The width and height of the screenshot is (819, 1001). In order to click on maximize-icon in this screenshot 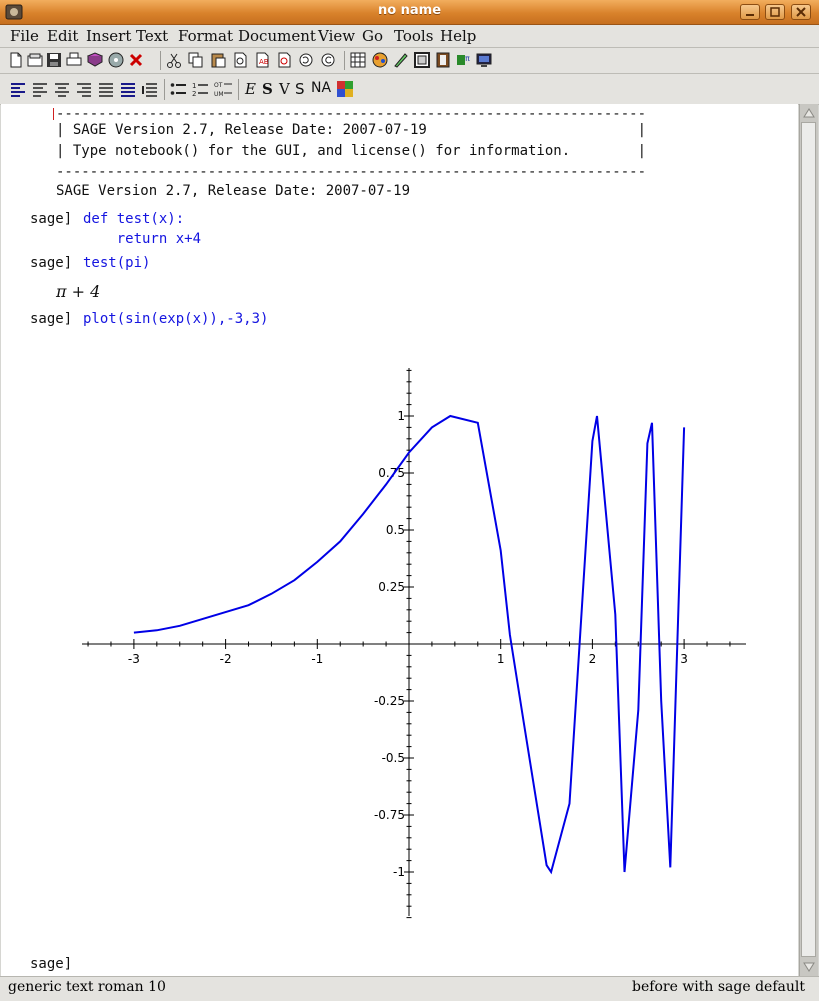, I will do `click(775, 12)`.